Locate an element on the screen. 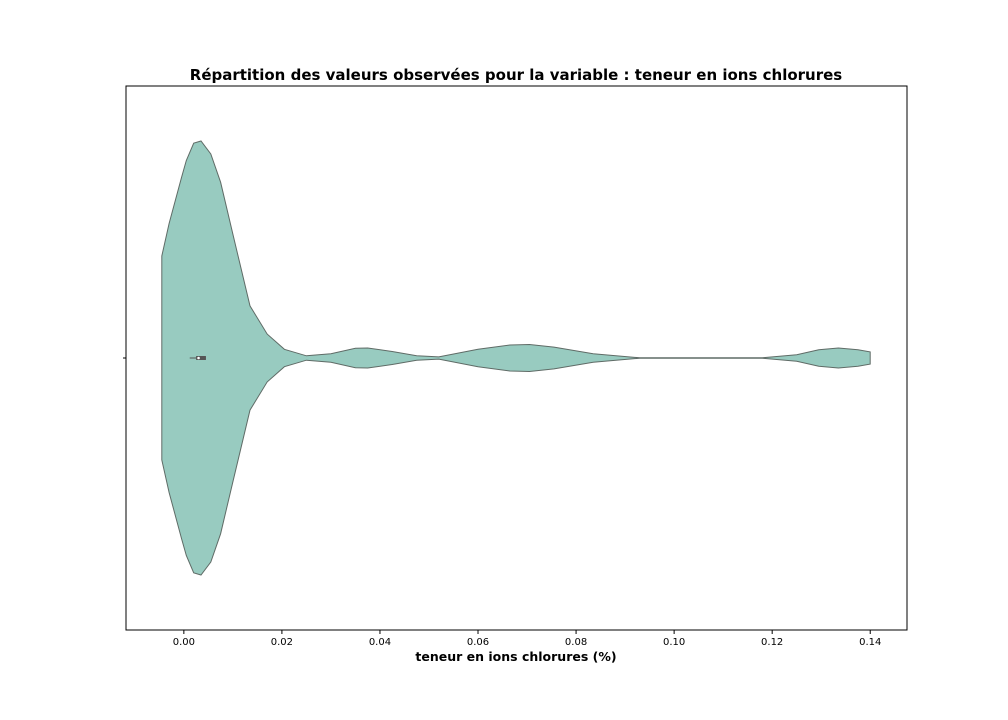 This screenshot has width=1008, height=720. x-tick-label: 0.04 is located at coordinates (380, 642).